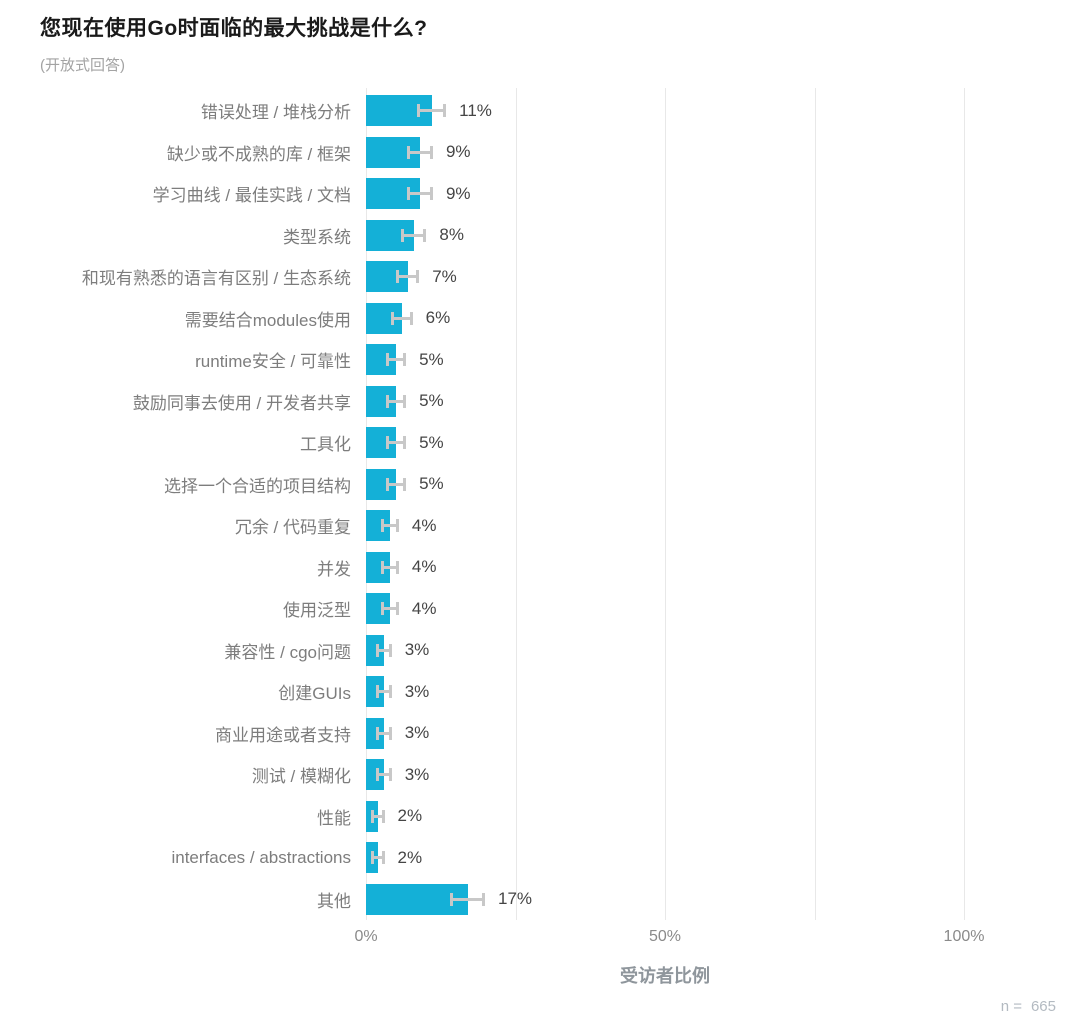  I want to click on plot-cell: 2%, so click(723, 858).